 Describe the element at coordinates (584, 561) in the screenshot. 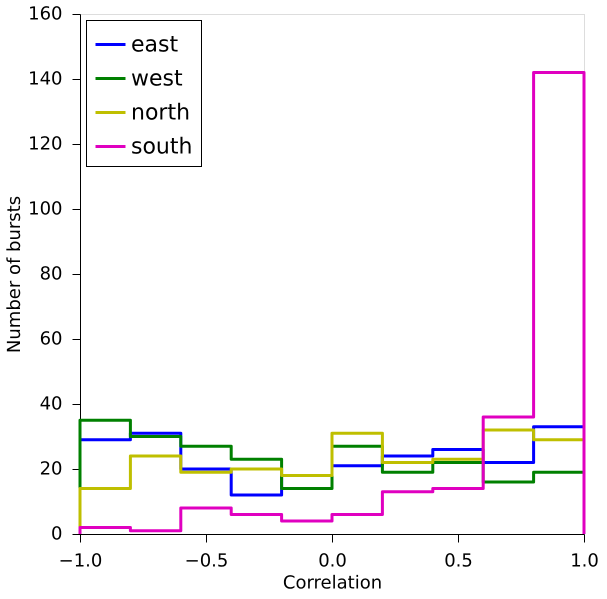

I see `x-tick-label: 1.0` at that location.